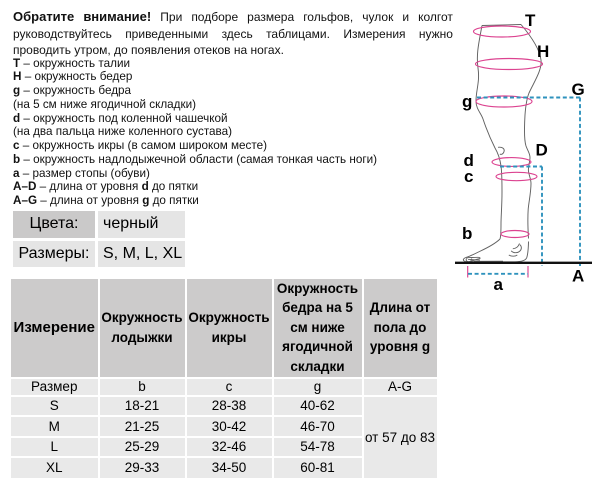  I want to click on svg-text: H, so click(543, 51).